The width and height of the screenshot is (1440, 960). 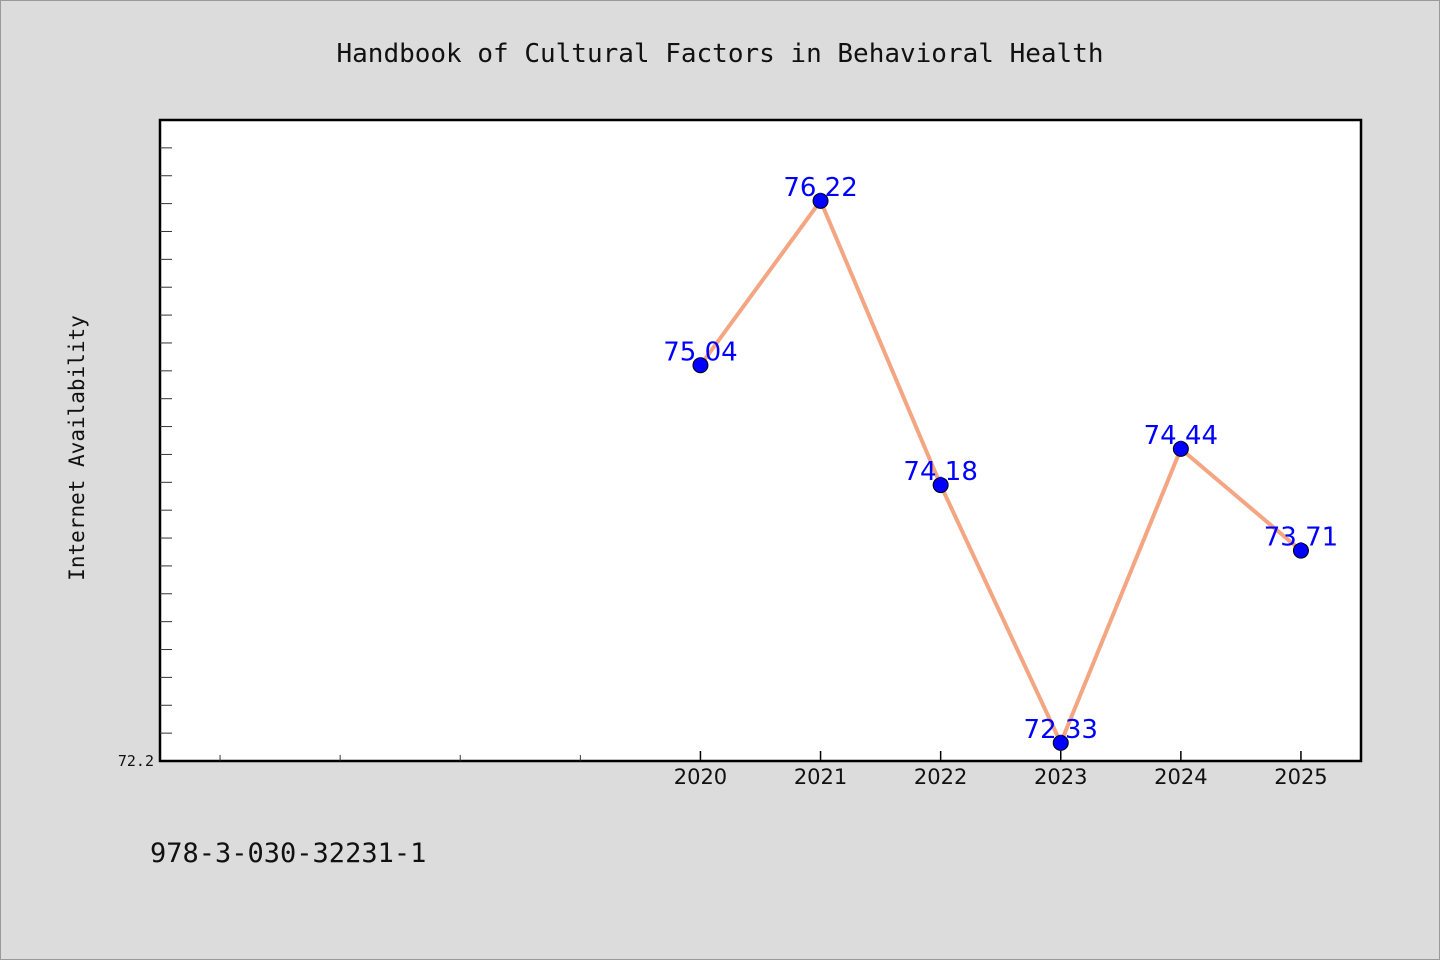 I want to click on x-tick-label: 2020, so click(x=700, y=777).